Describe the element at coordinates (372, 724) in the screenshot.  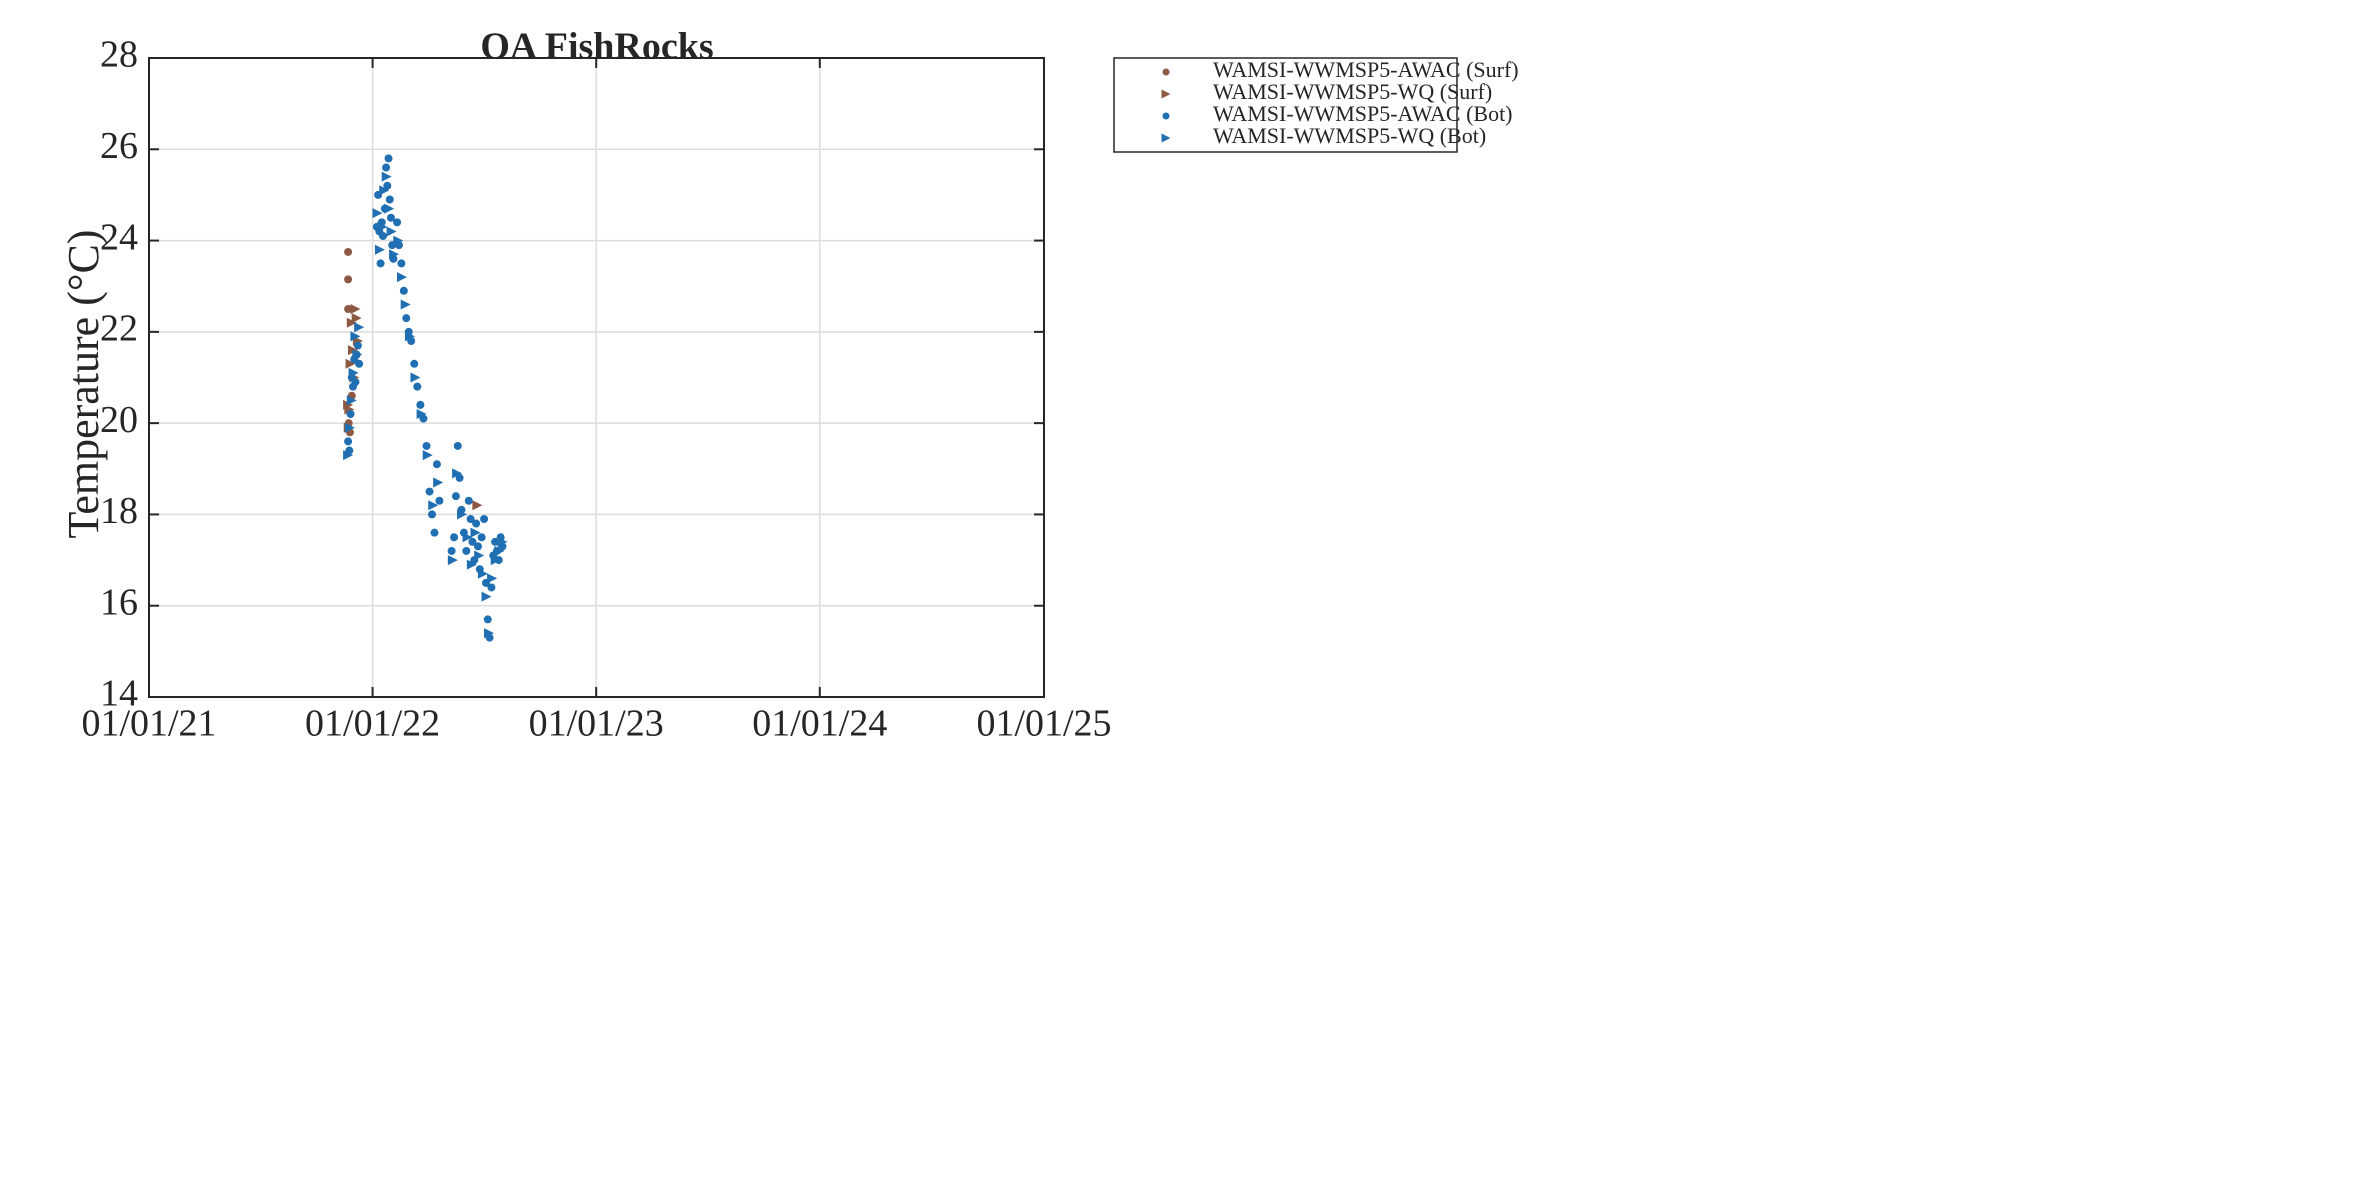
I see `x-tick-label: 01/01/22` at that location.